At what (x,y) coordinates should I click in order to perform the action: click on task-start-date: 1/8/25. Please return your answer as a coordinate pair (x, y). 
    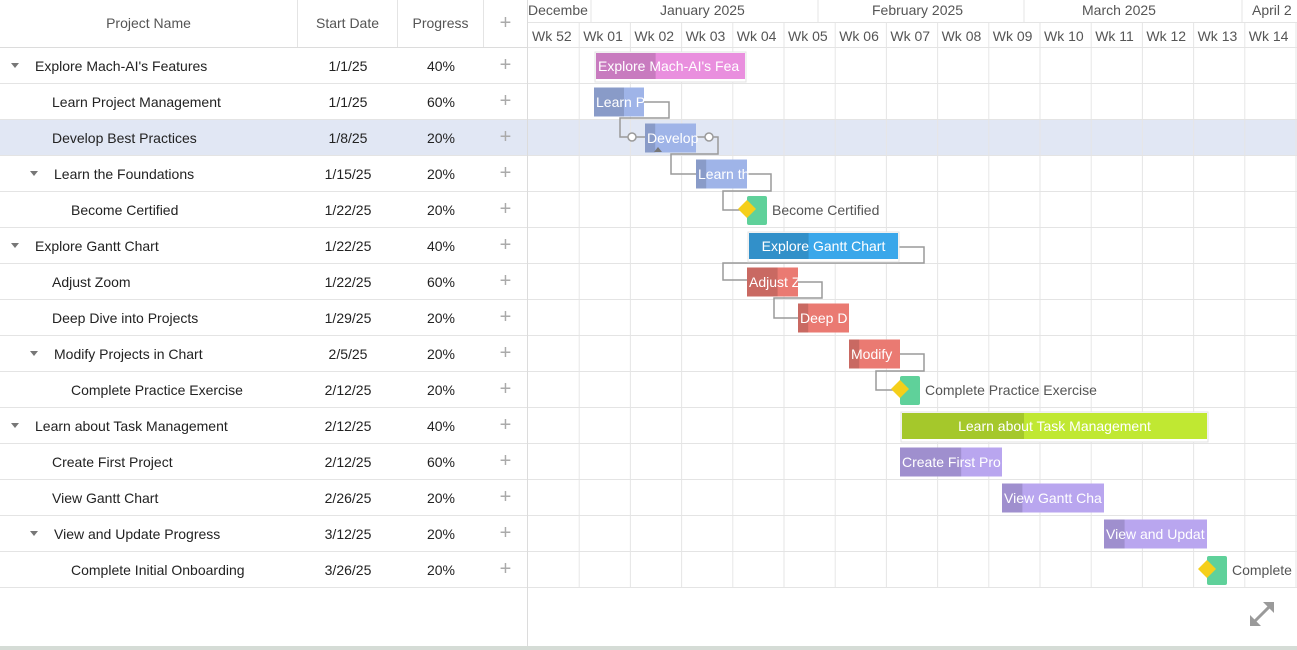
    Looking at the image, I should click on (348, 138).